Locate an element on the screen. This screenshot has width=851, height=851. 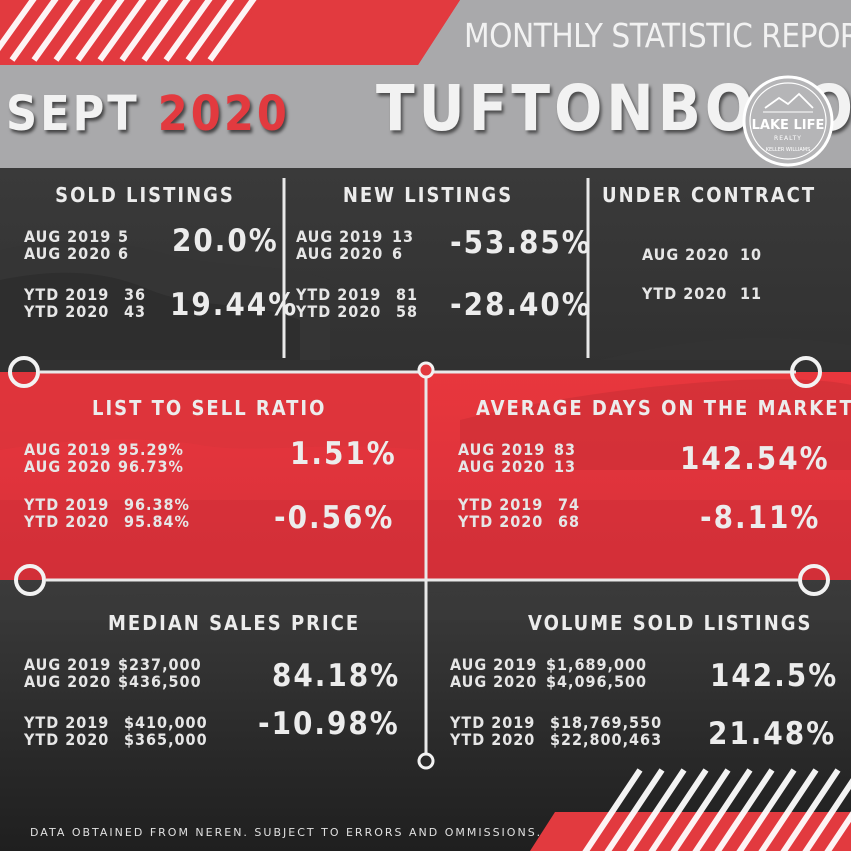
volume-ytd-labels: YTD 2019 YTD 2020 is located at coordinates (492, 731).